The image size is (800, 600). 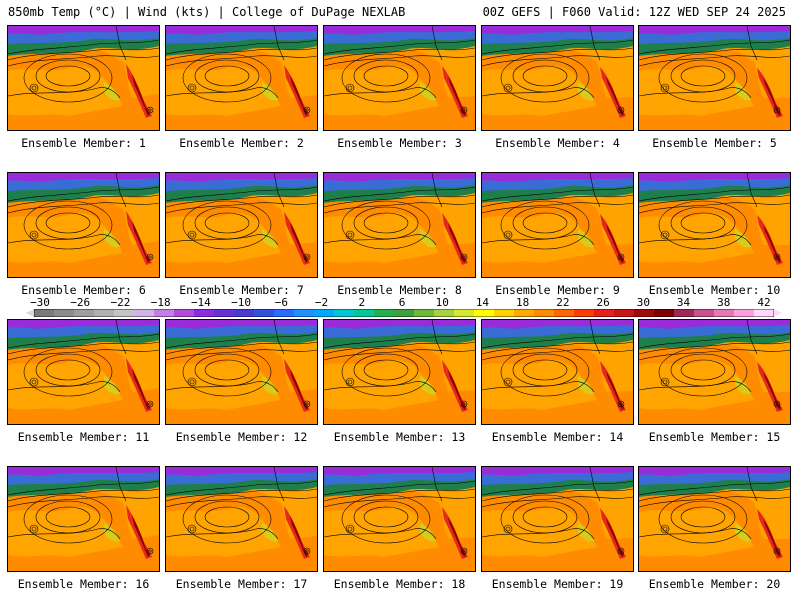 I want to click on ensemble-member-label: Ensemble Member: 8, so click(x=399, y=290).